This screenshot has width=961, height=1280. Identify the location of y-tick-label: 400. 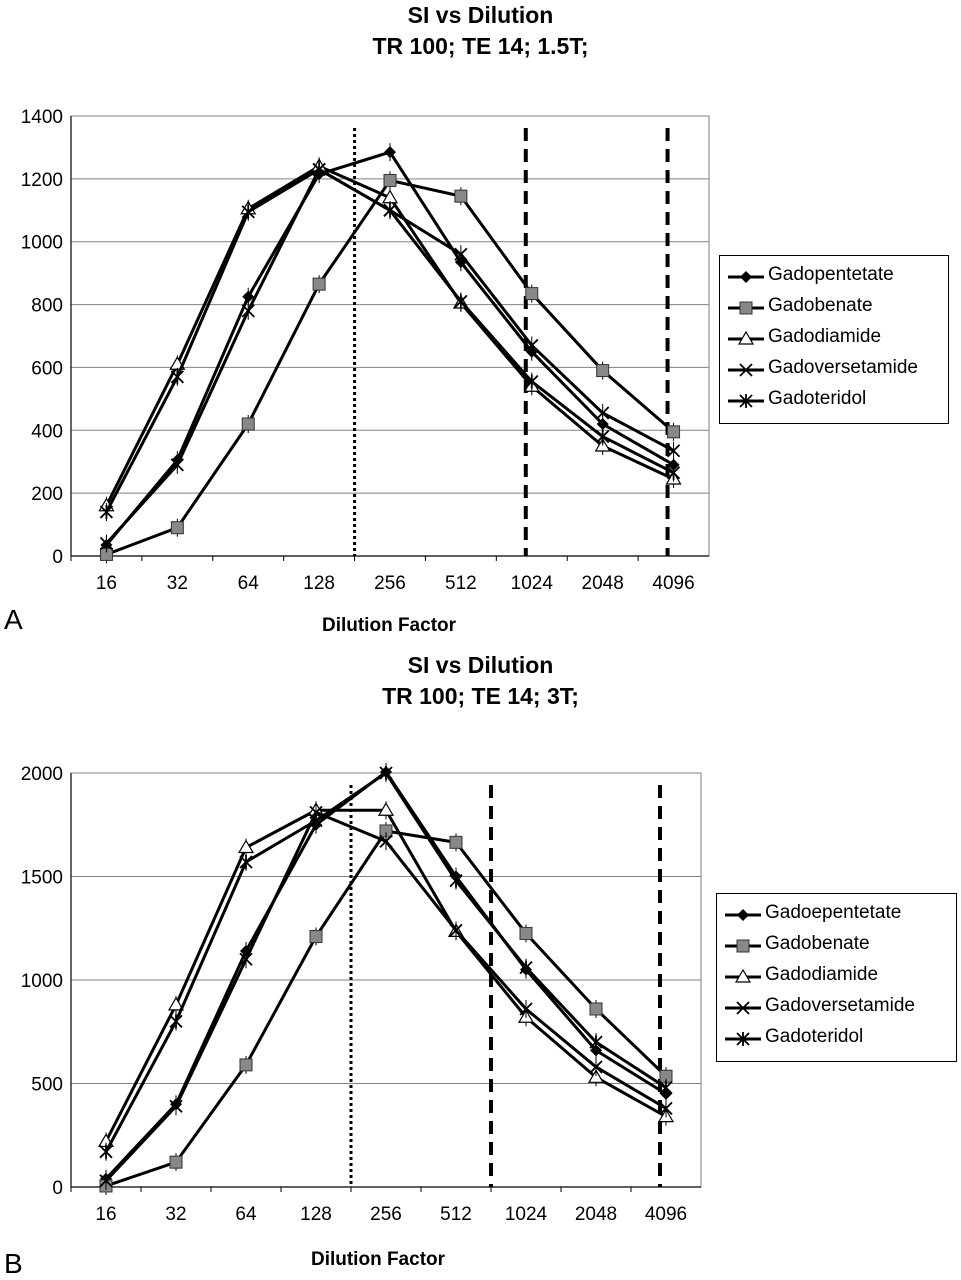
(47, 431).